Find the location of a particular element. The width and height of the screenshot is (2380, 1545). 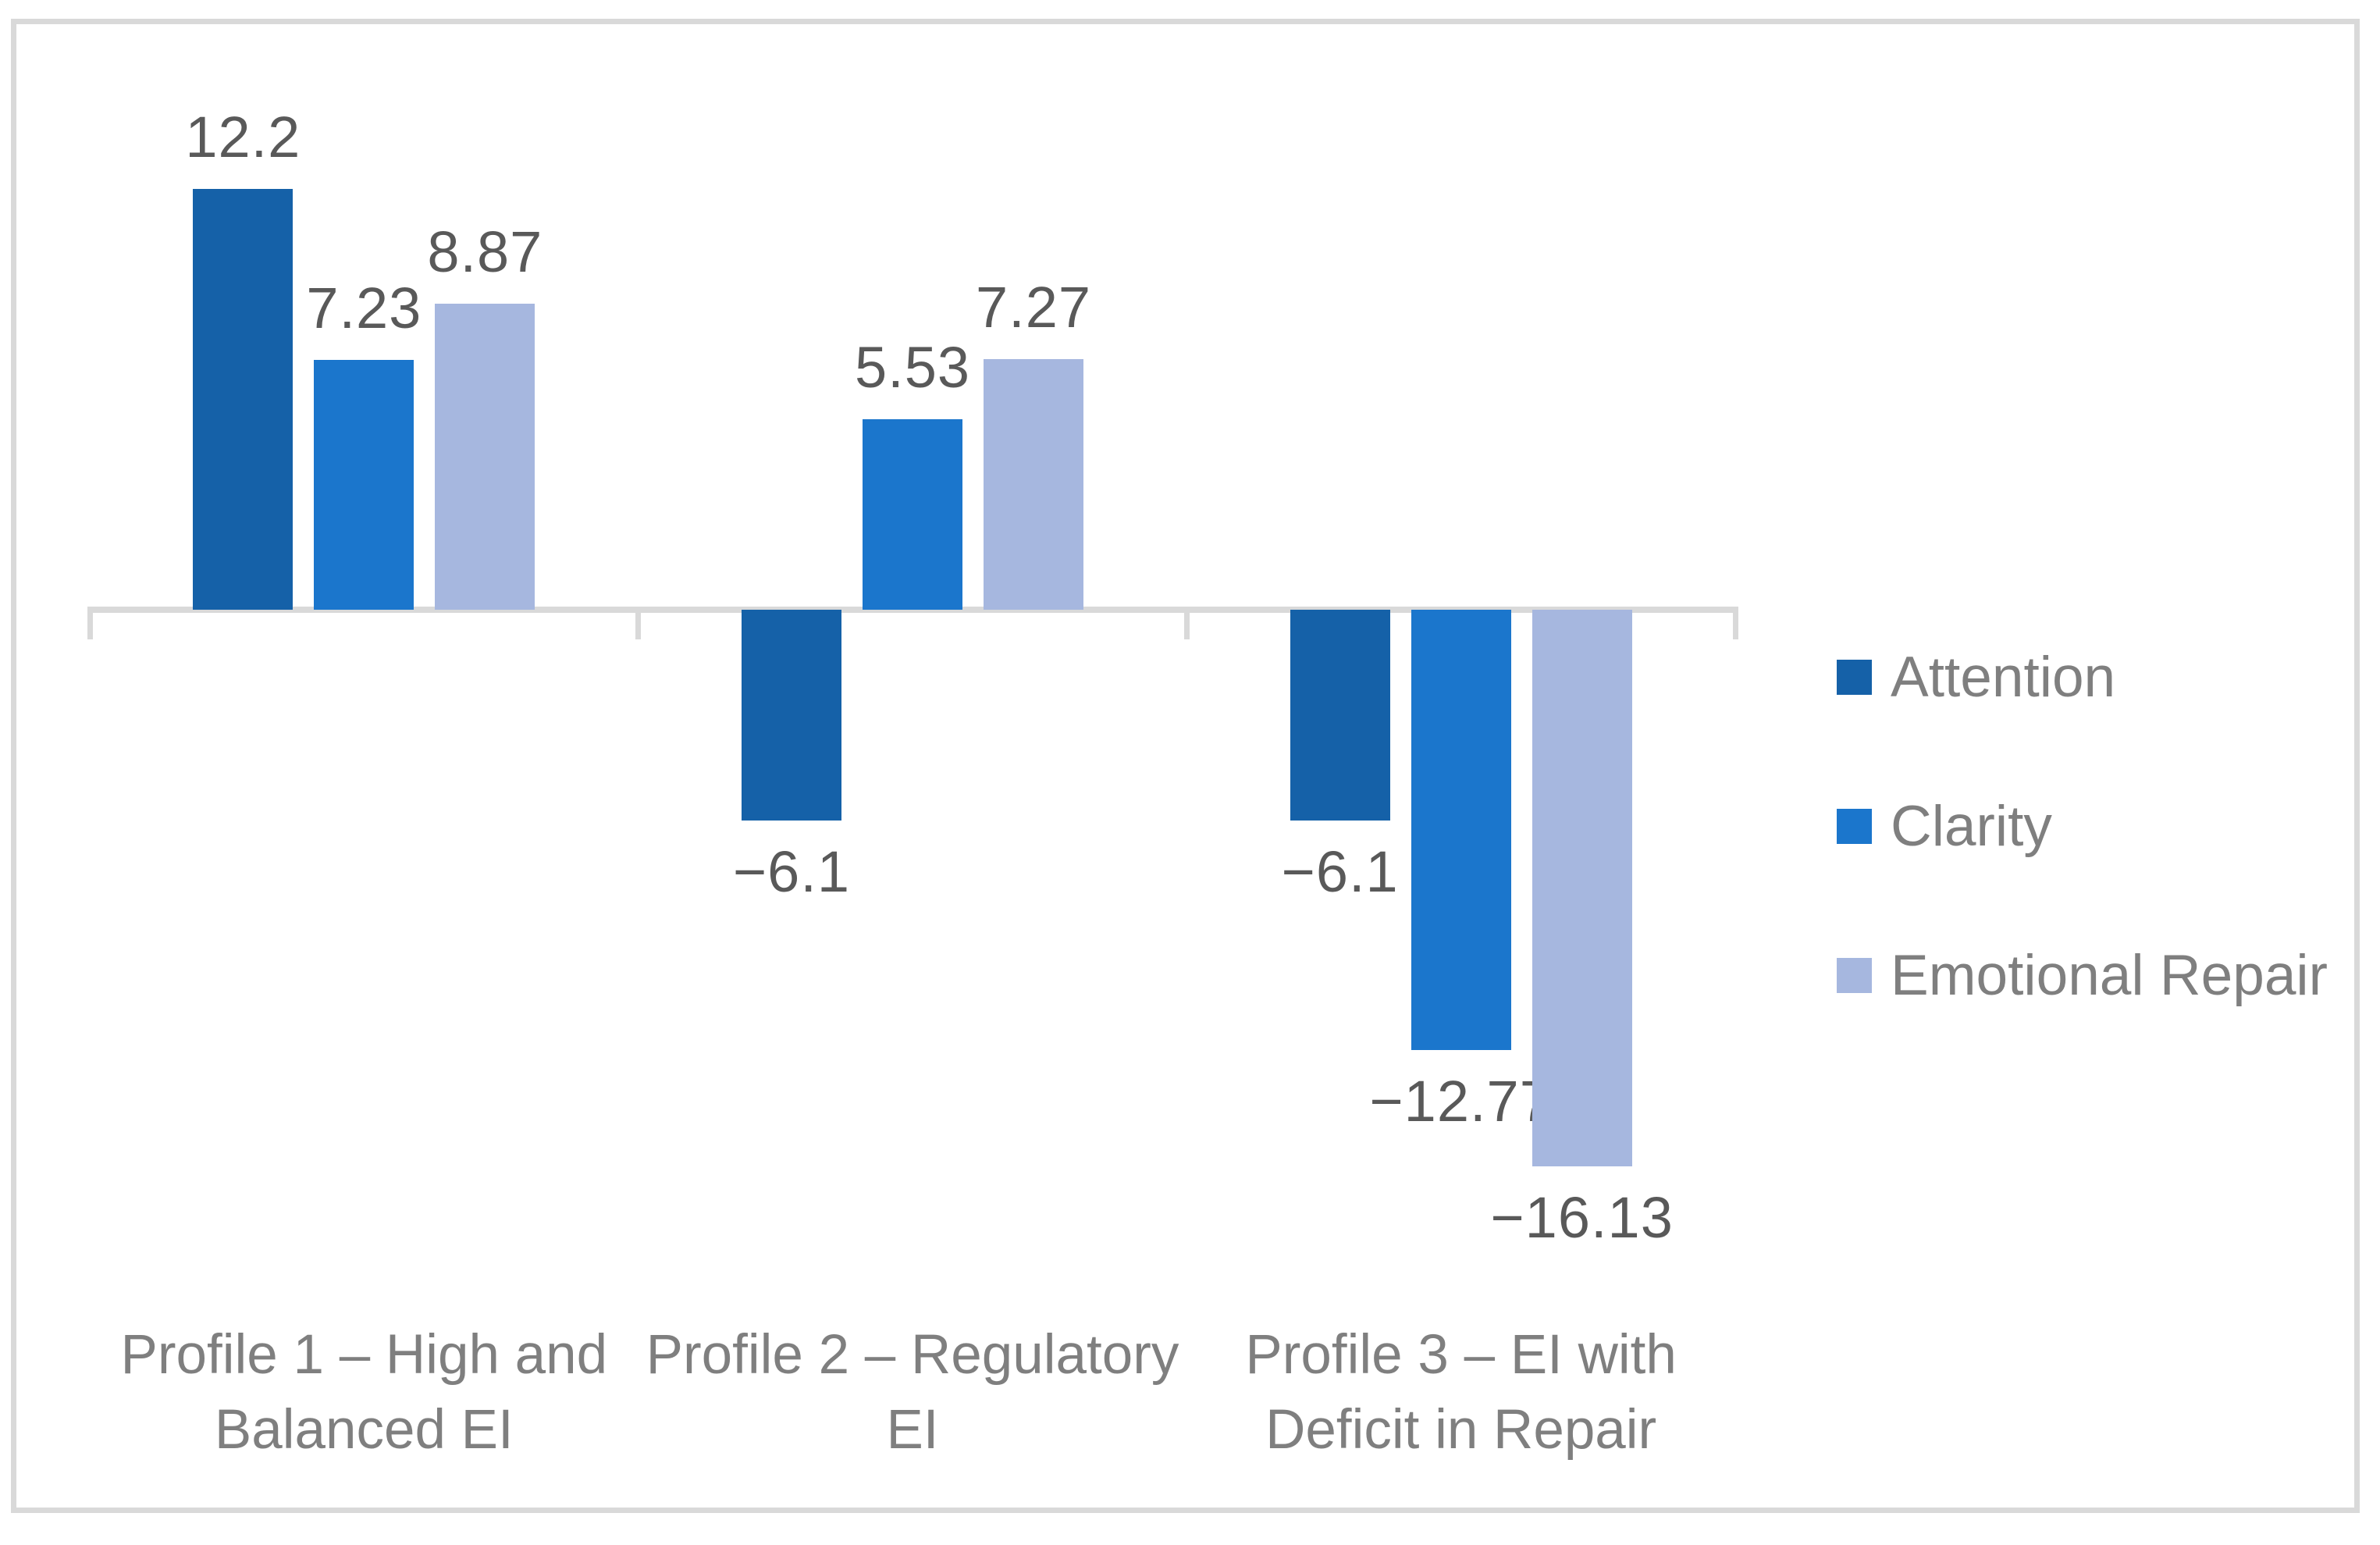

legend: Attention Clarity Emotional Repair is located at coordinates (2082, 827).